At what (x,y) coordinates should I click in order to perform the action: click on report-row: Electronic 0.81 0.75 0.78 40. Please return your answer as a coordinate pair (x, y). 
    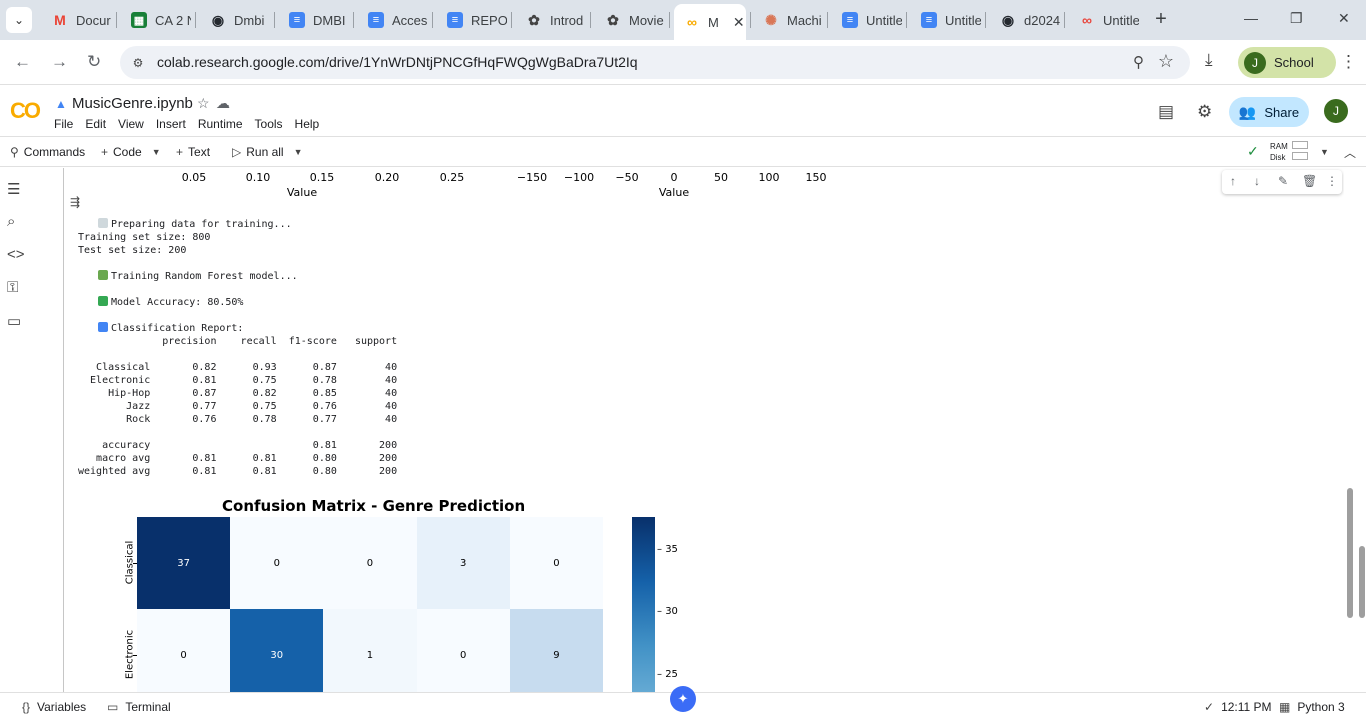
    Looking at the image, I should click on (238, 380).